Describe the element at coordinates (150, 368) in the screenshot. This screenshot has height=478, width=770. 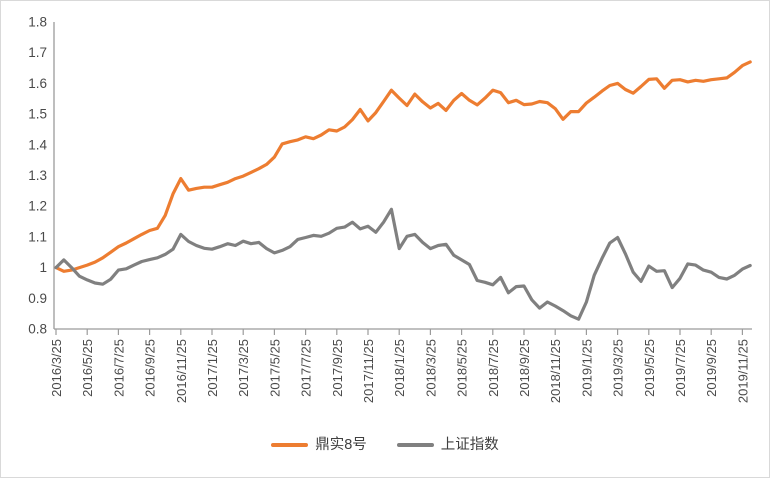
I see `x-tick-label: 2016/9/25` at that location.